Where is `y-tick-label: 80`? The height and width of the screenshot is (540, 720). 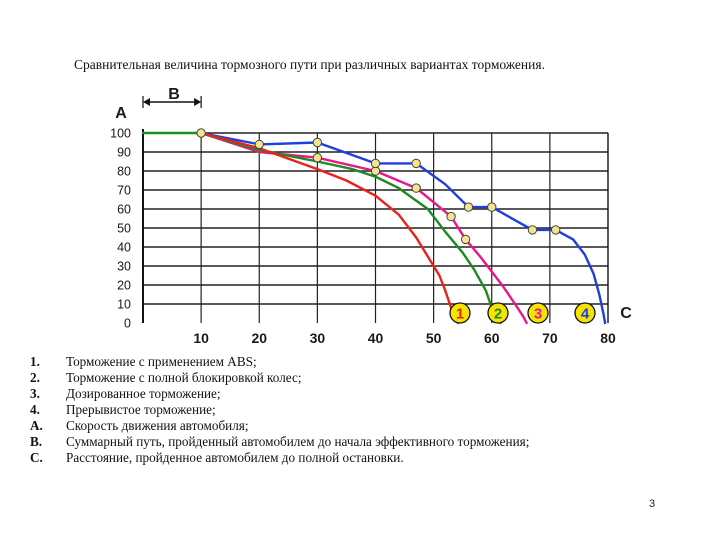 y-tick-label: 80 is located at coordinates (124, 172).